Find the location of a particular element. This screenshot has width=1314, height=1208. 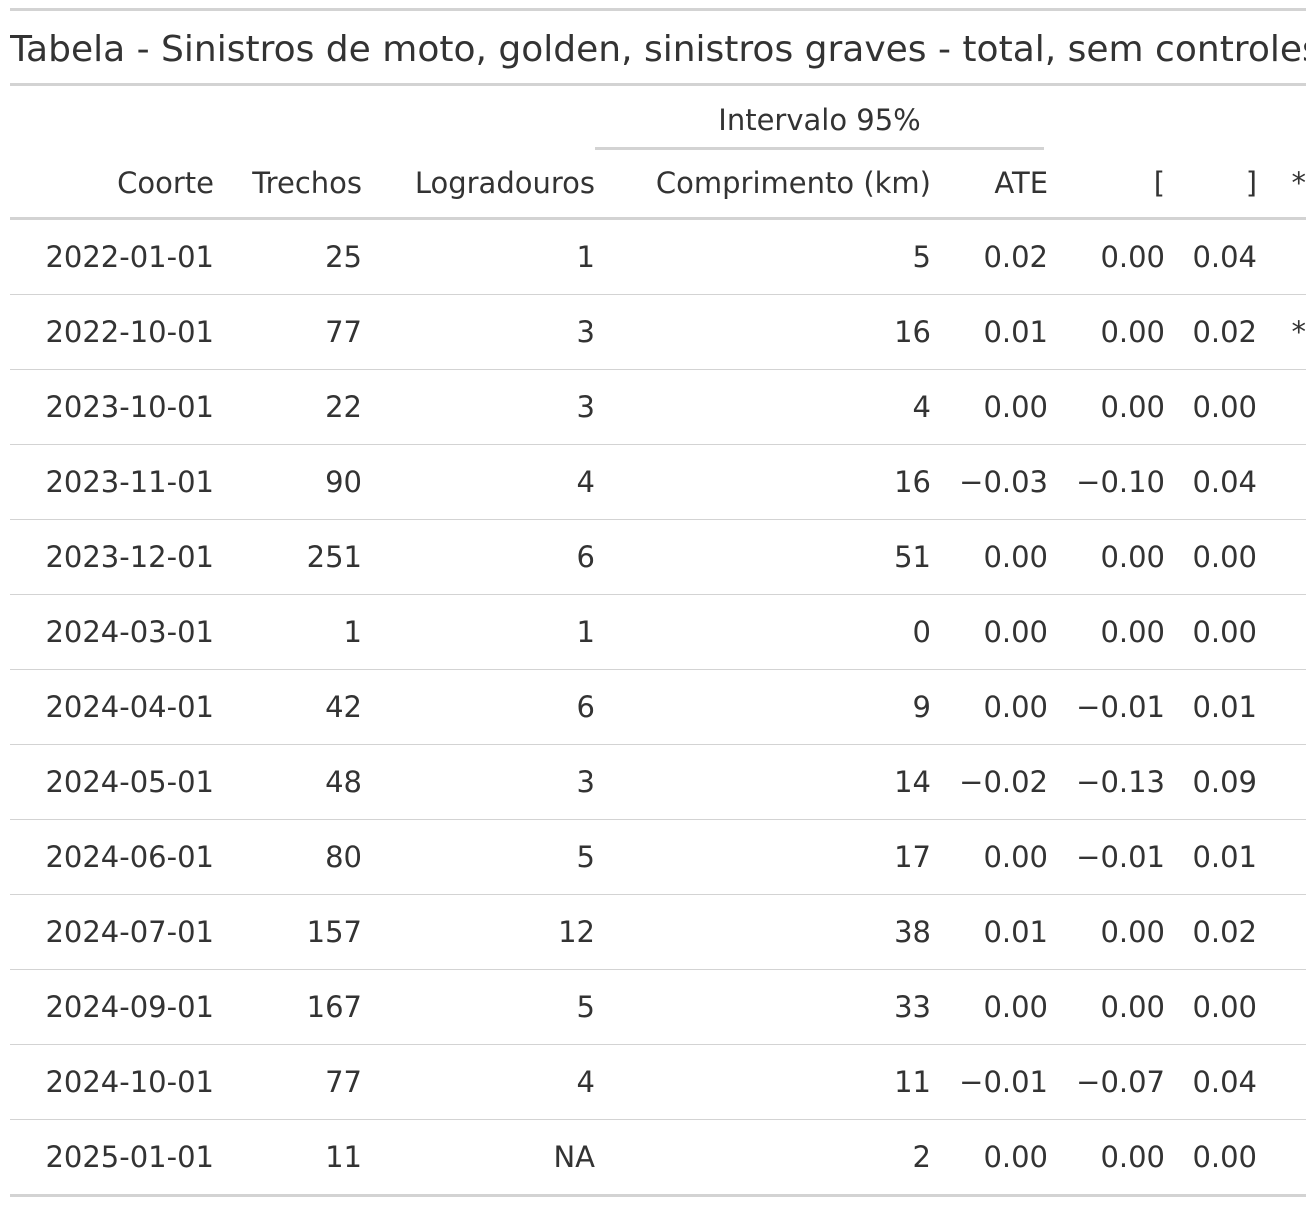

cell-comprimento: 5 is located at coordinates (921, 257).